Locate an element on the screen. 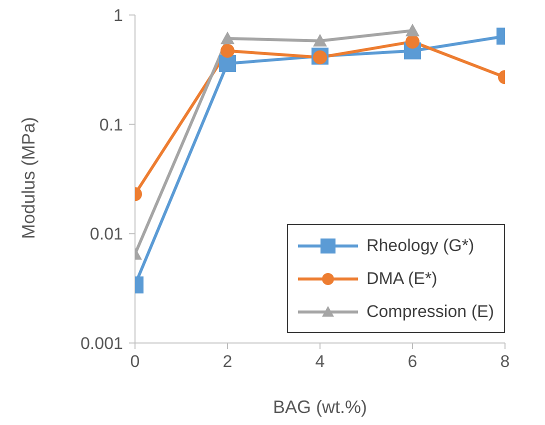 The width and height of the screenshot is (545, 425). y-tick-label: 0.1 is located at coordinates (111, 124).